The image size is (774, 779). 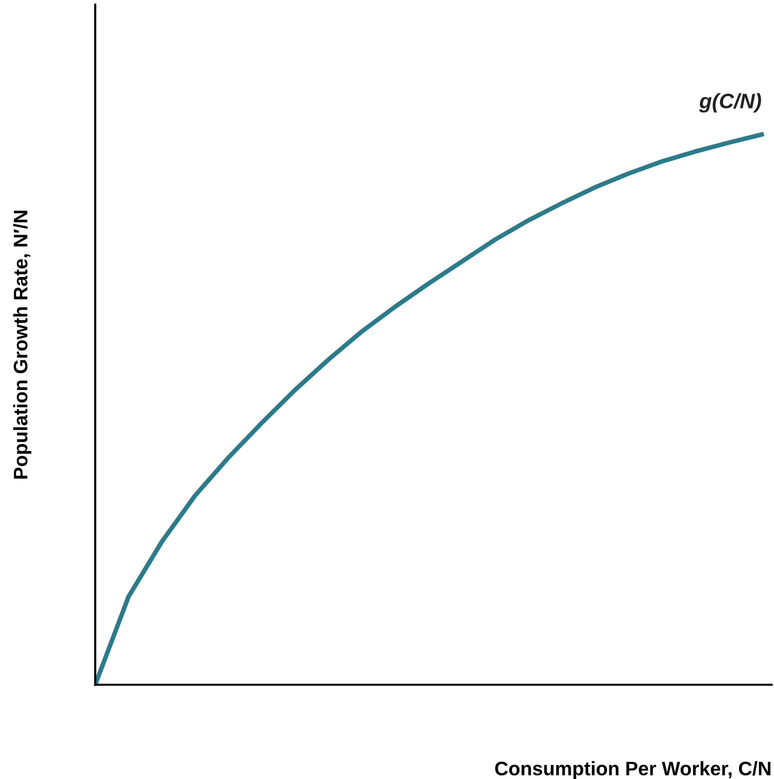 What do you see at coordinates (632, 770) in the screenshot?
I see `x-axis-title: Consumption Per Worker, C/N` at bounding box center [632, 770].